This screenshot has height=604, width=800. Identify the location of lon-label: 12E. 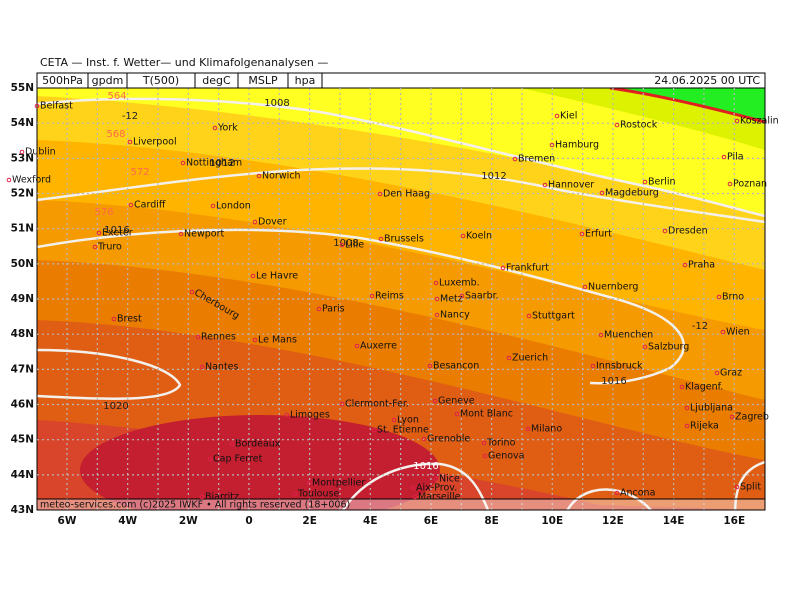
(613, 521).